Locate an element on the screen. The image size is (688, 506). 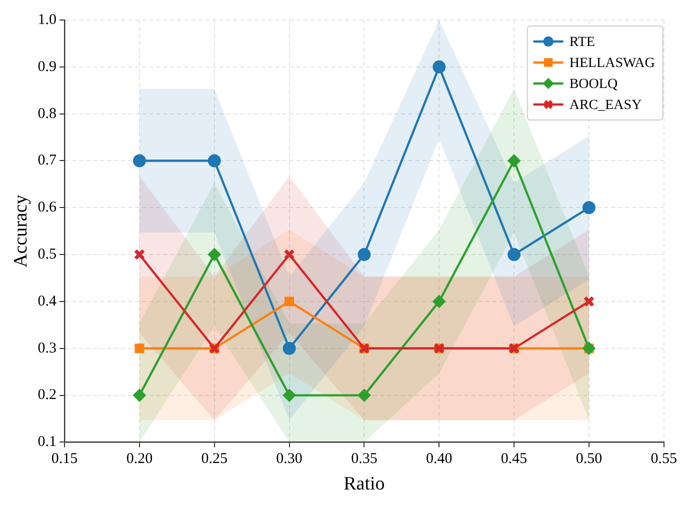
y-tick-label: 0.8 is located at coordinates (47, 114).